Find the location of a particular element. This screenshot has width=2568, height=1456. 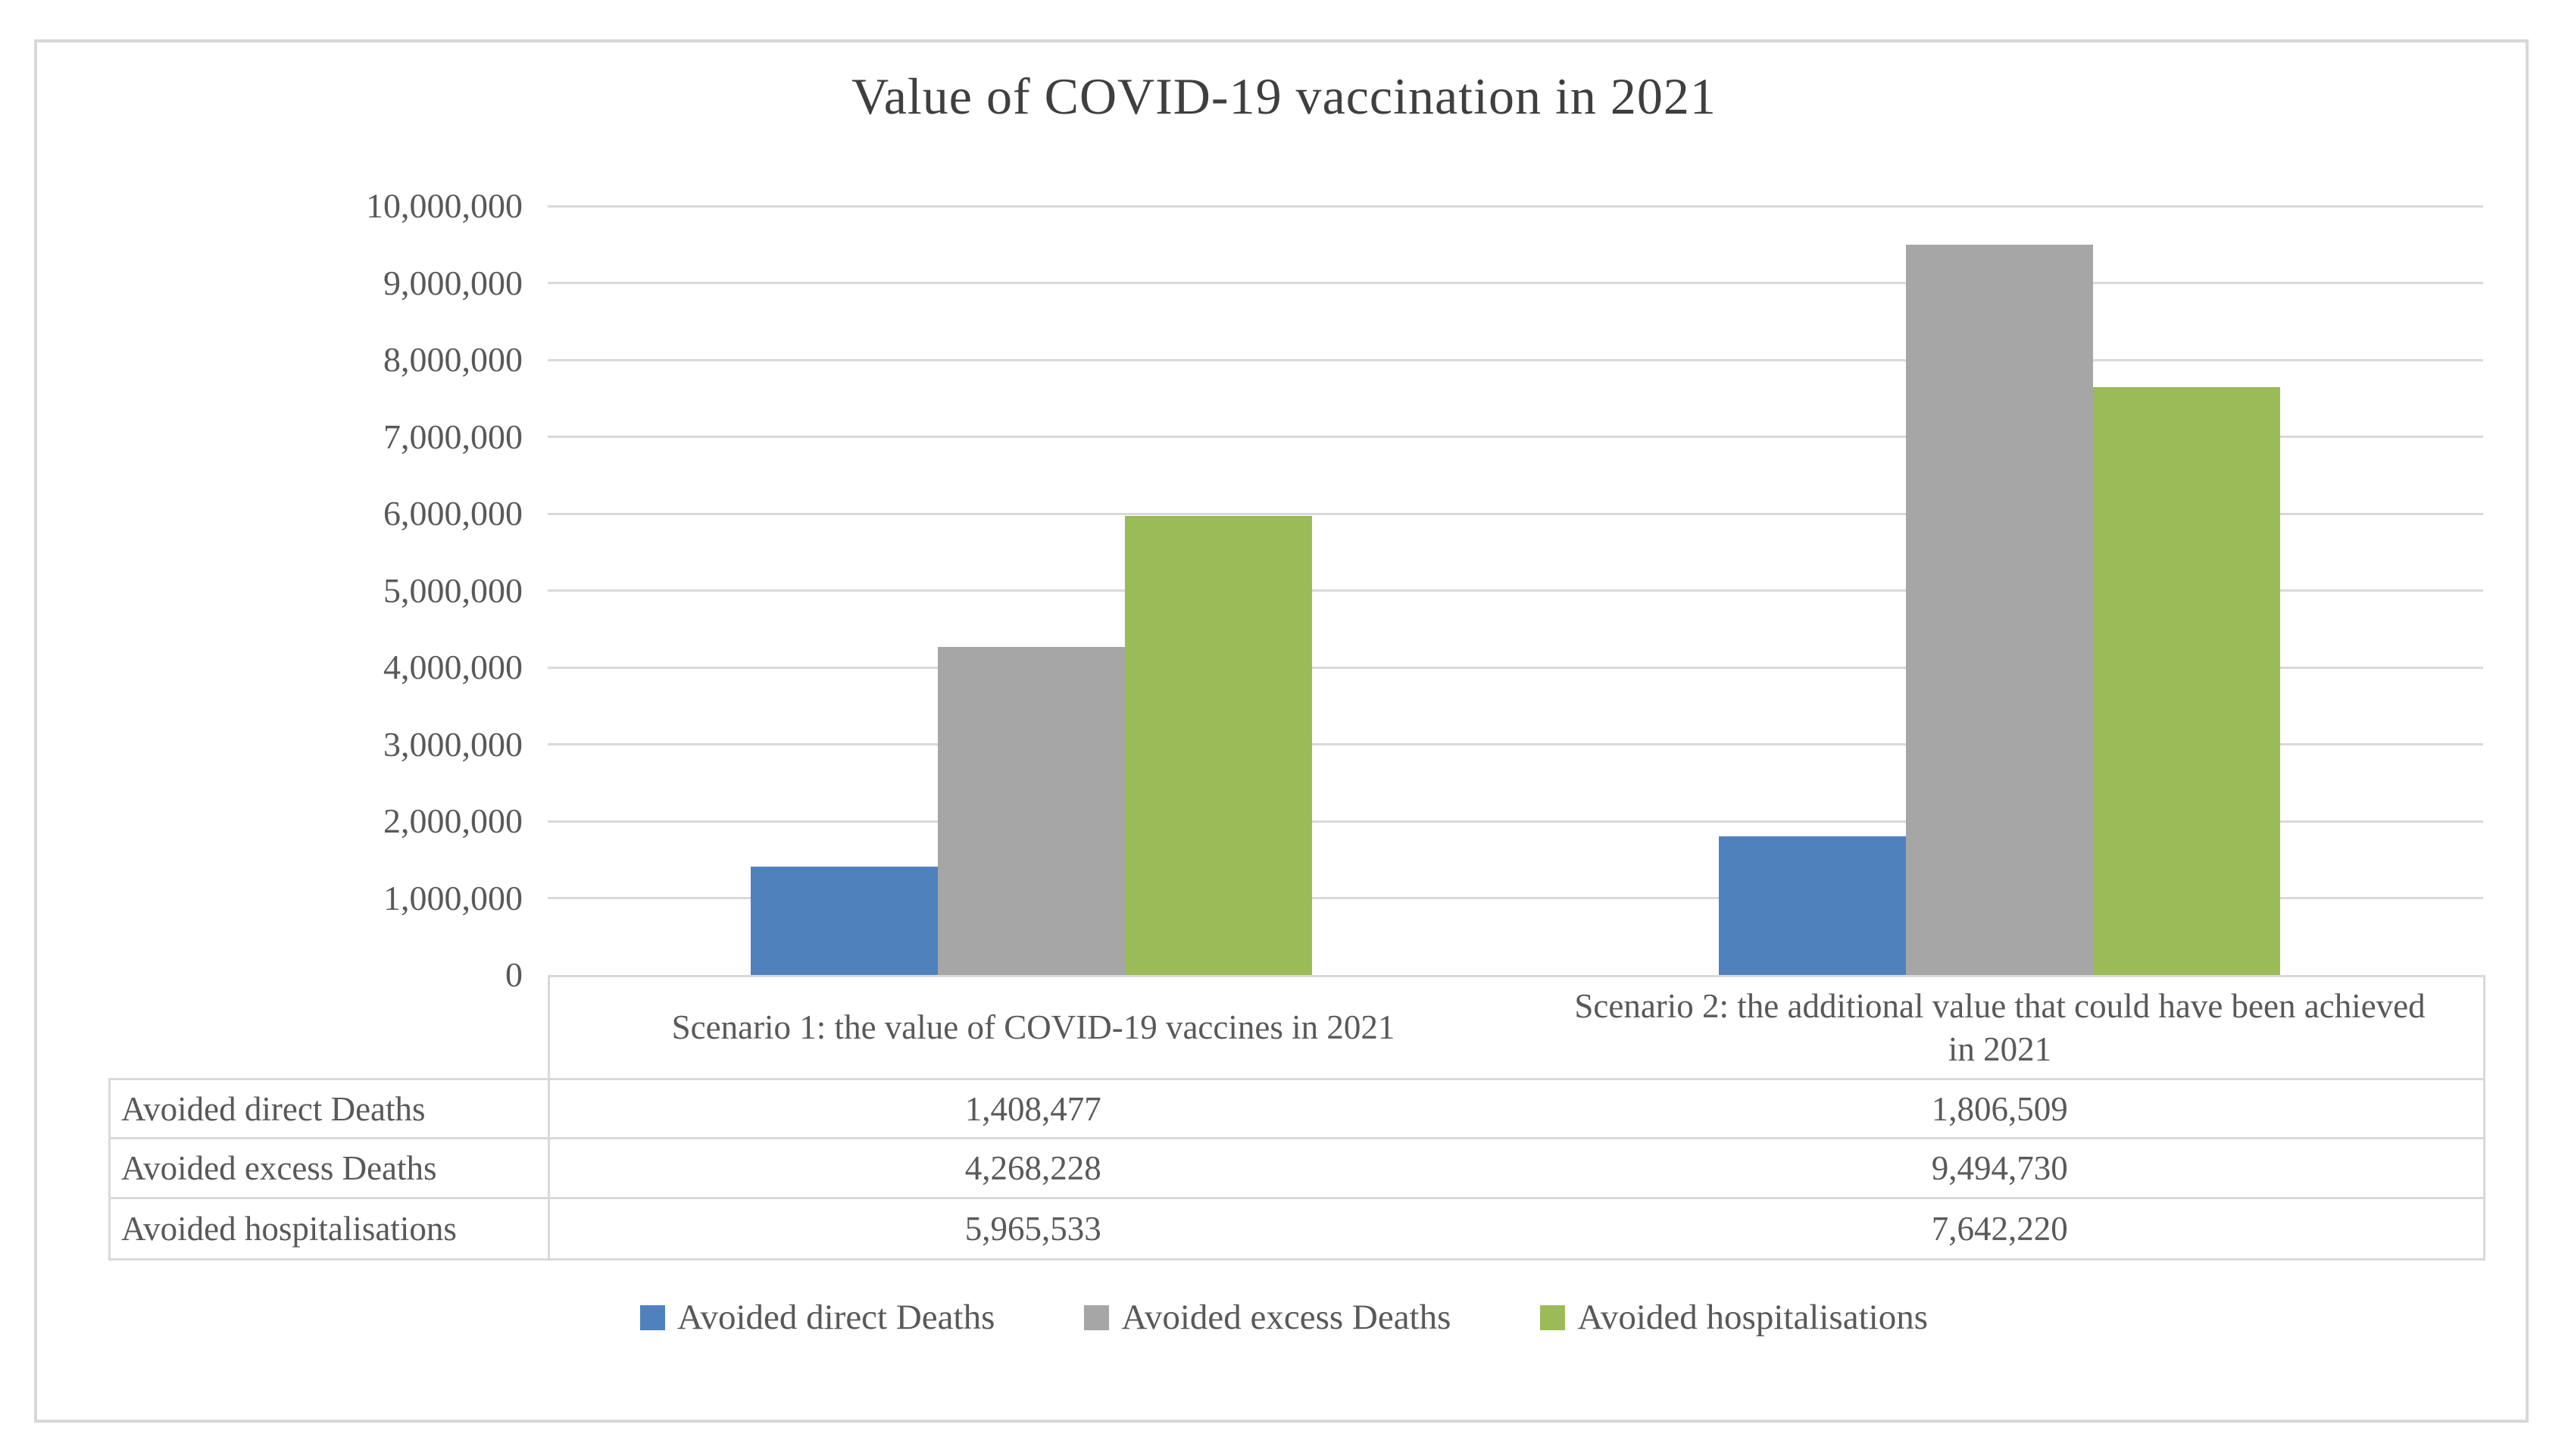

legend-label: Avoided direct Deaths is located at coordinates (835, 1317).